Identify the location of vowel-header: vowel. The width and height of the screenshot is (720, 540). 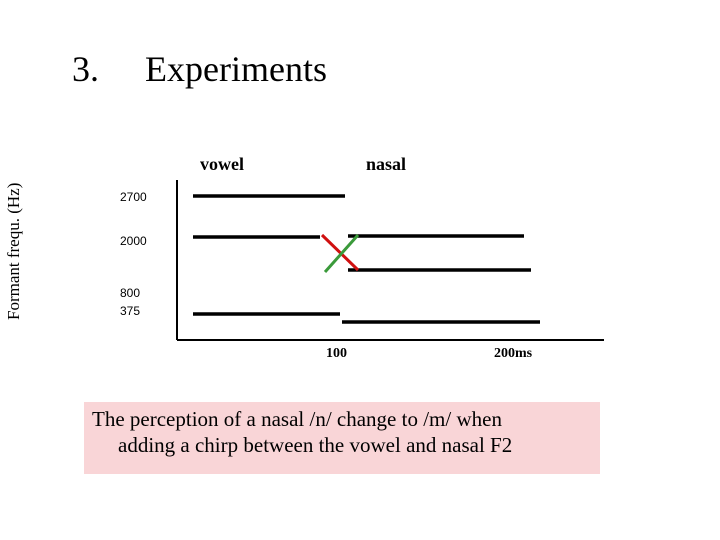
(222, 164).